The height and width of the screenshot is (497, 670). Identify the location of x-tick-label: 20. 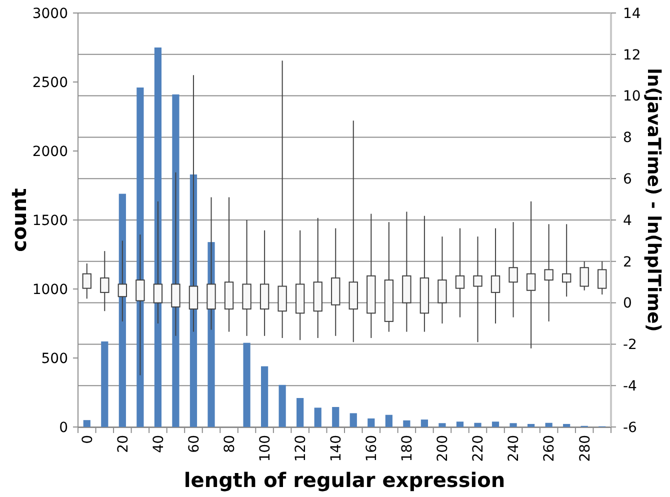
(123, 444).